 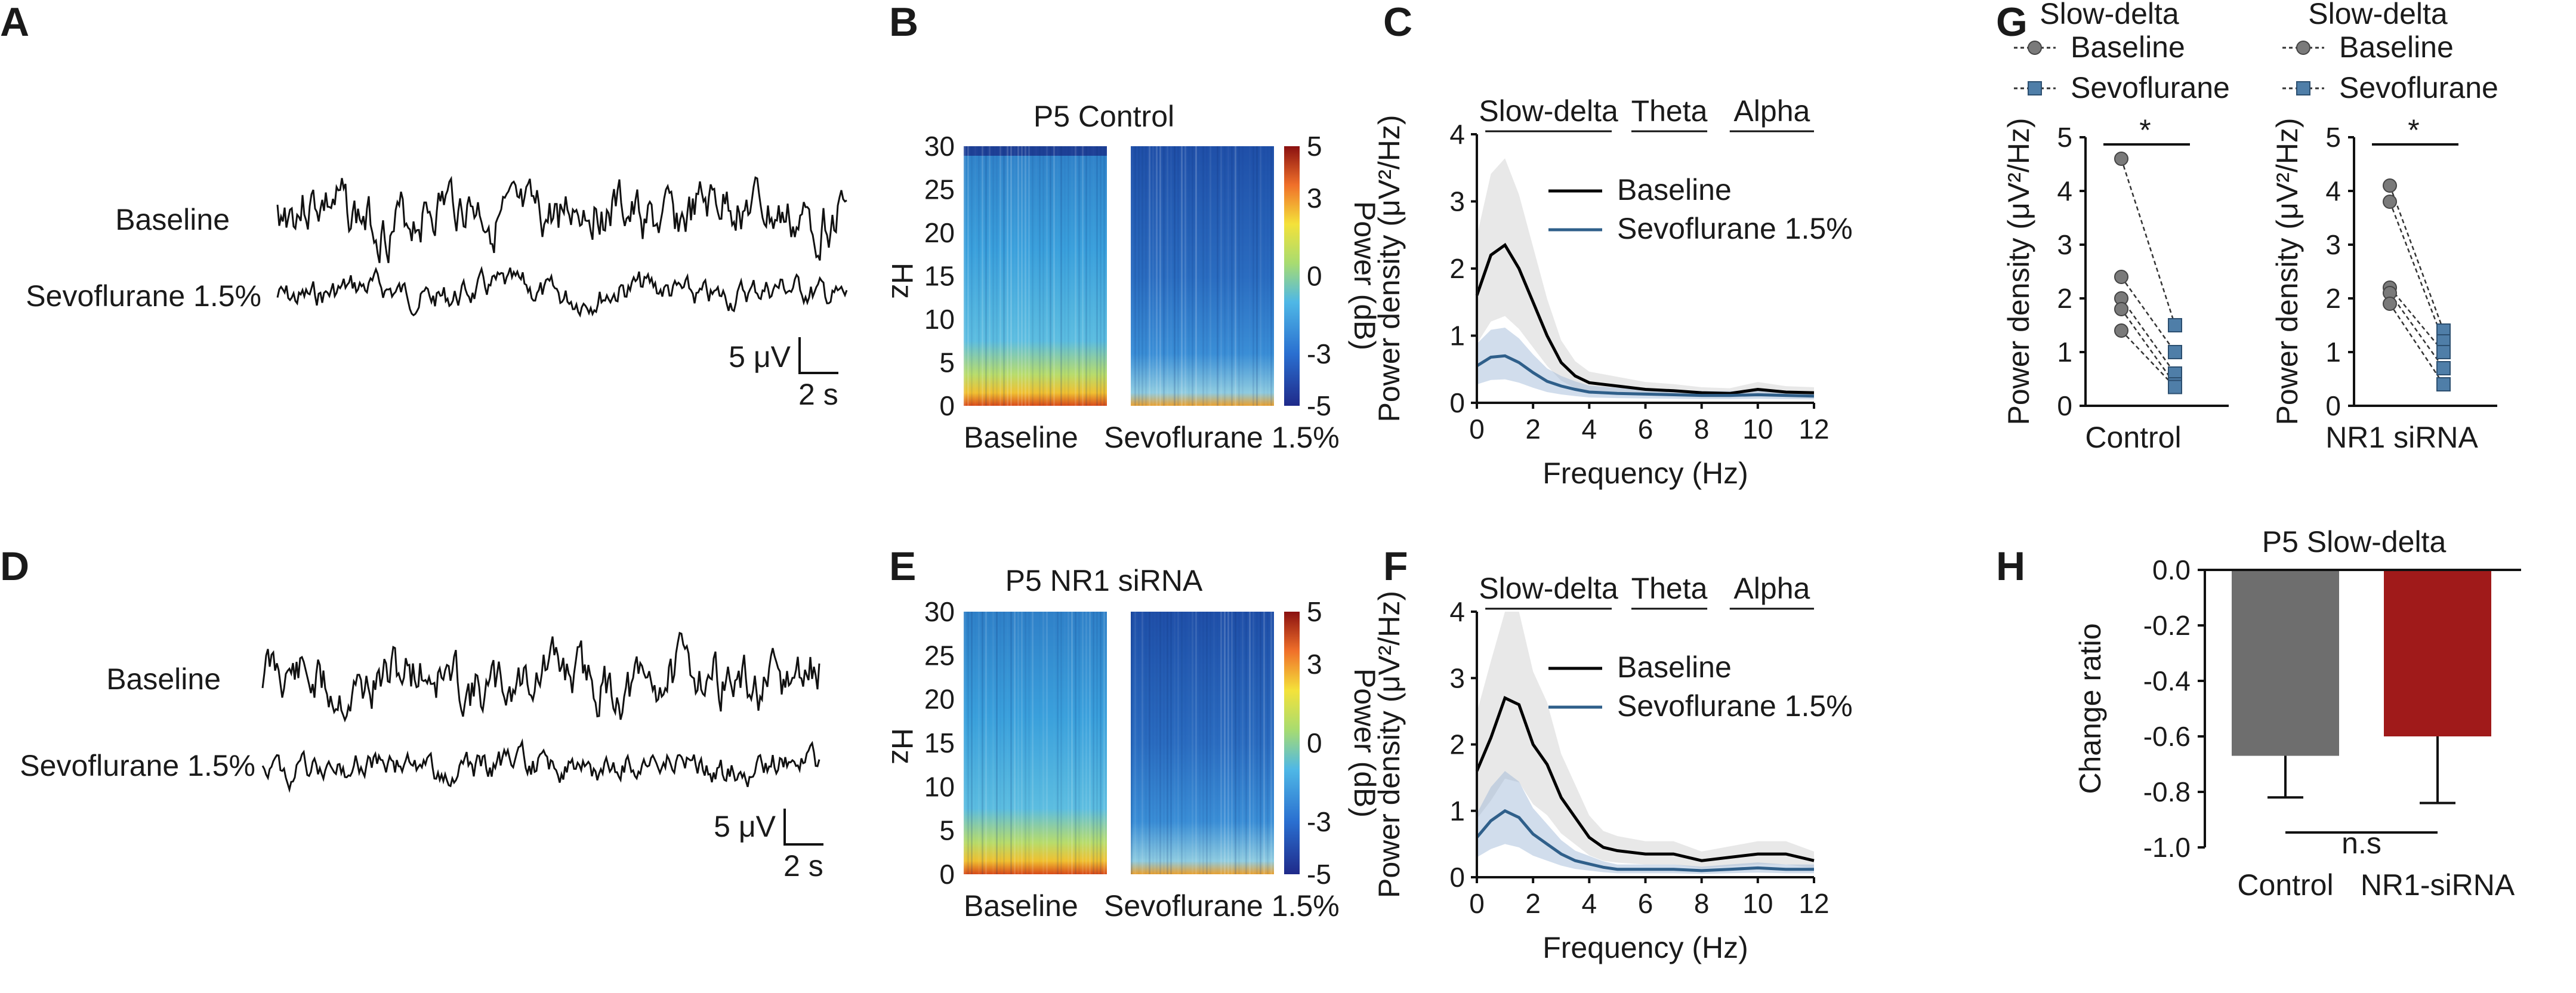 What do you see at coordinates (940, 146) in the screenshot?
I see `spectrogram-y-tick: 30` at bounding box center [940, 146].